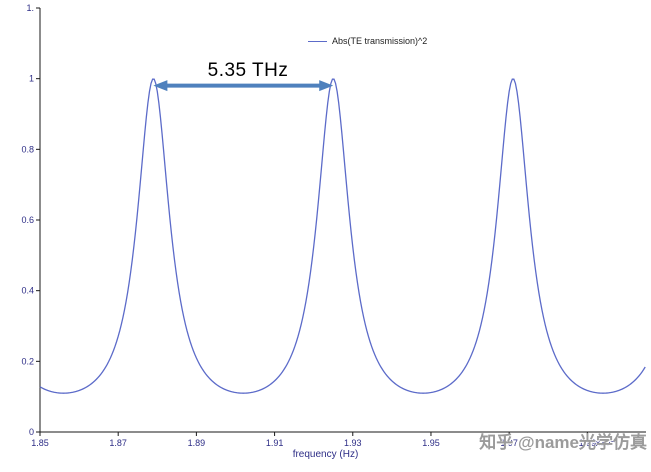  I want to click on legend: Abs(TE transmission)^2, so click(367, 41).